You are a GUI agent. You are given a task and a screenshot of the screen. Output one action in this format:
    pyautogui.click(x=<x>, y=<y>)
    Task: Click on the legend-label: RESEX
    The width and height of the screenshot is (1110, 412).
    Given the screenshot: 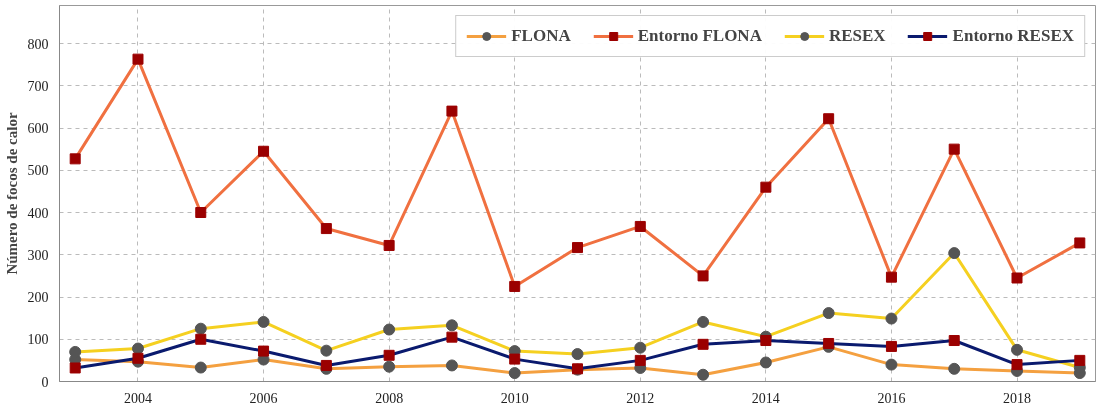 What is the action you would take?
    pyautogui.click(x=857, y=36)
    